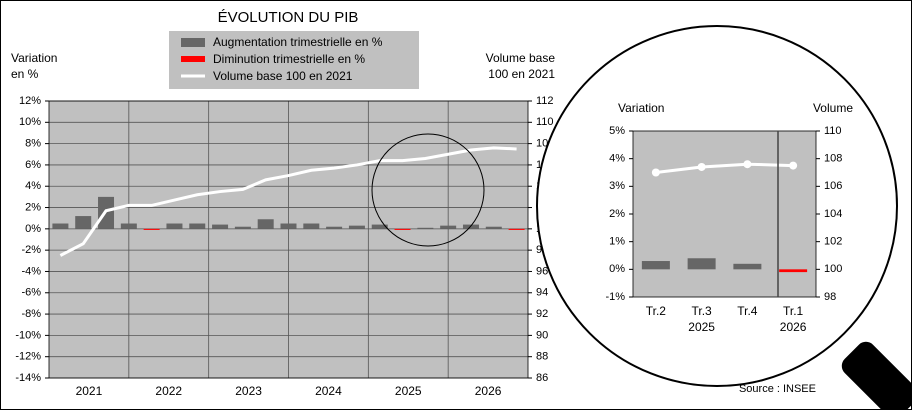 This screenshot has height=410, width=912. What do you see at coordinates (30, 101) in the screenshot?
I see `y-tick-label: 12%` at bounding box center [30, 101].